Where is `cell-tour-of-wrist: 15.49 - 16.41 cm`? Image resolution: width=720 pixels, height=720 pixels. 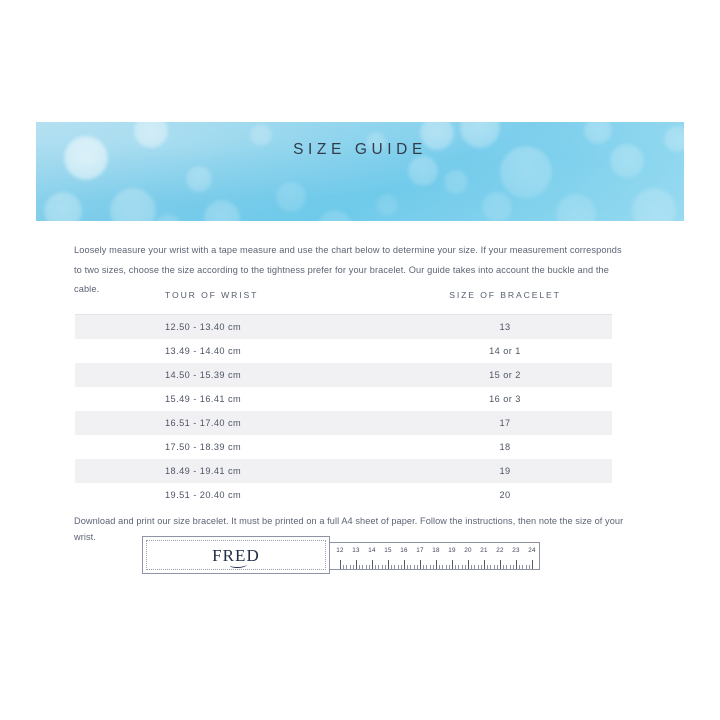 cell-tour-of-wrist: 15.49 - 16.41 cm is located at coordinates (203, 399).